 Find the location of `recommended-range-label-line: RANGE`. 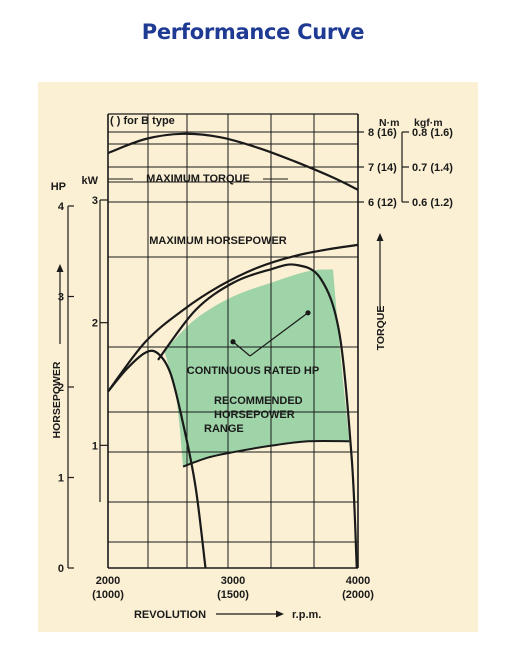

recommended-range-label-line: RANGE is located at coordinates (224, 429).